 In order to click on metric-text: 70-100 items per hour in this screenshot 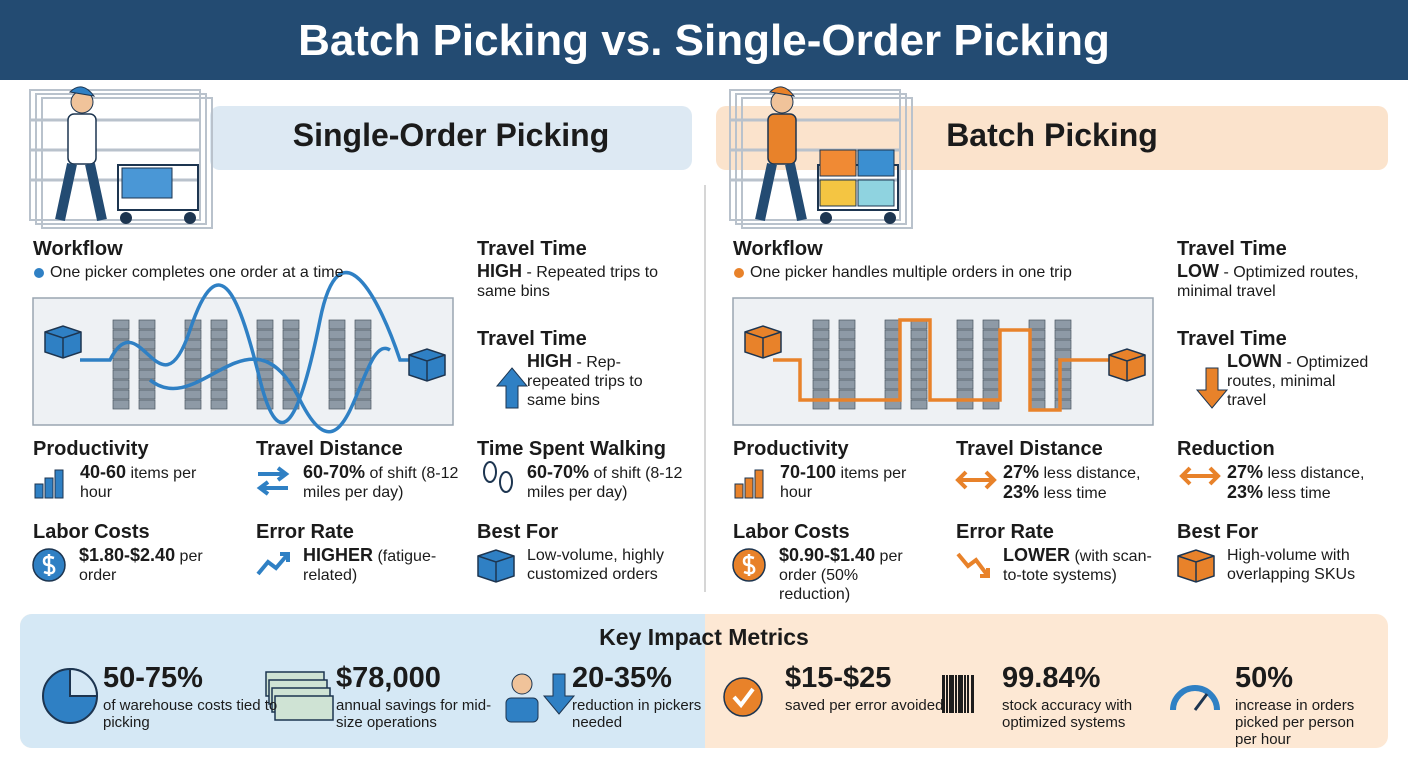, I will do `click(855, 482)`.